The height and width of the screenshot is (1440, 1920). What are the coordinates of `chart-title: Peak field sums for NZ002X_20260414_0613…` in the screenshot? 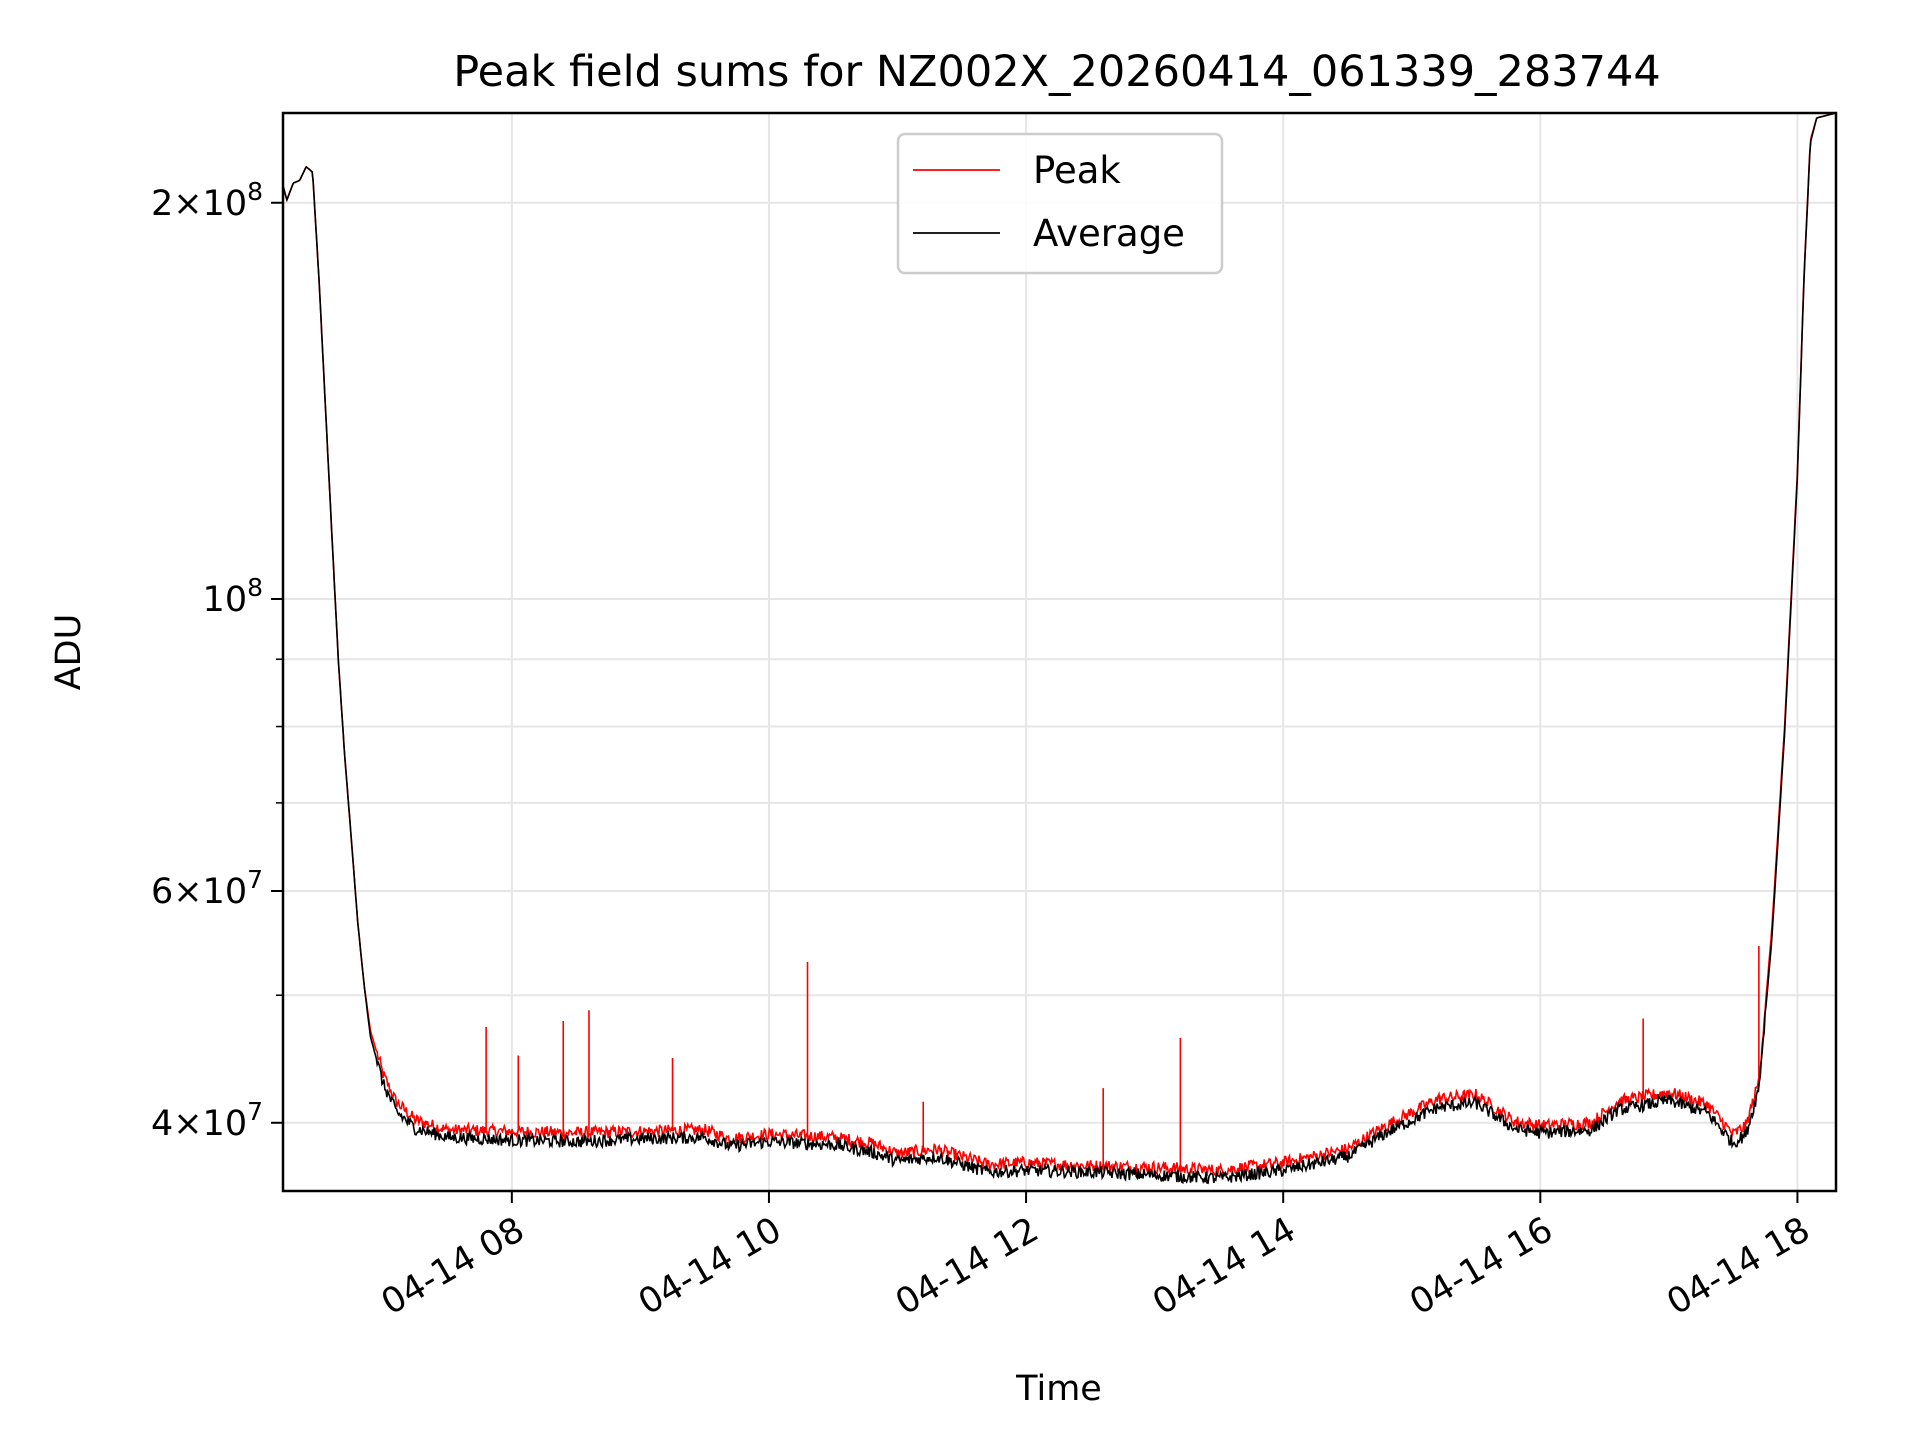 It's located at (1056, 72).